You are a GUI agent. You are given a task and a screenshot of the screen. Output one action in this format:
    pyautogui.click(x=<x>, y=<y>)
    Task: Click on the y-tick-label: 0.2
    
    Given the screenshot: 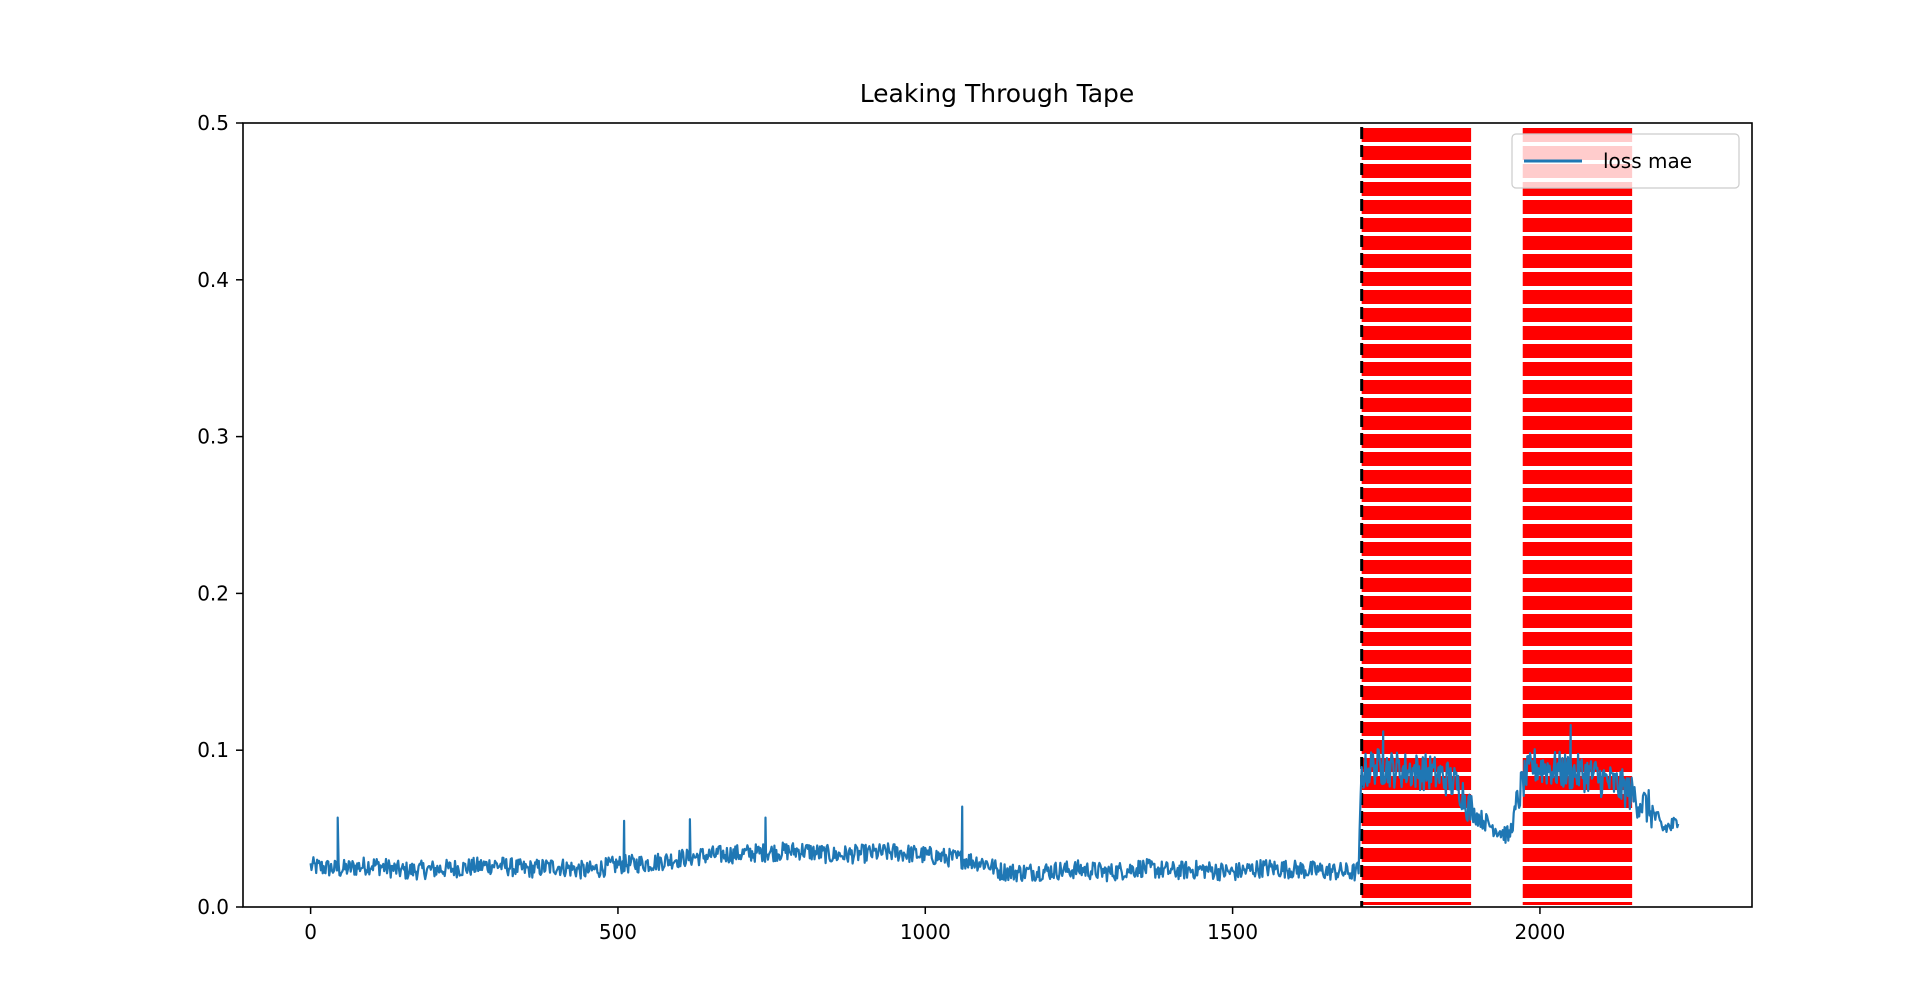 What is the action you would take?
    pyautogui.click(x=213, y=593)
    